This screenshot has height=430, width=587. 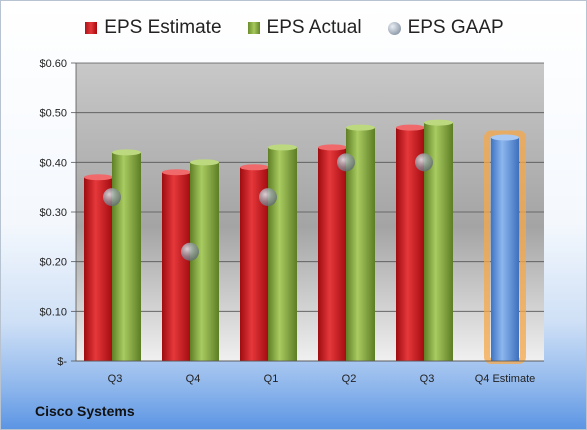 What do you see at coordinates (193, 379) in the screenshot?
I see `x-tick-label: Q4` at bounding box center [193, 379].